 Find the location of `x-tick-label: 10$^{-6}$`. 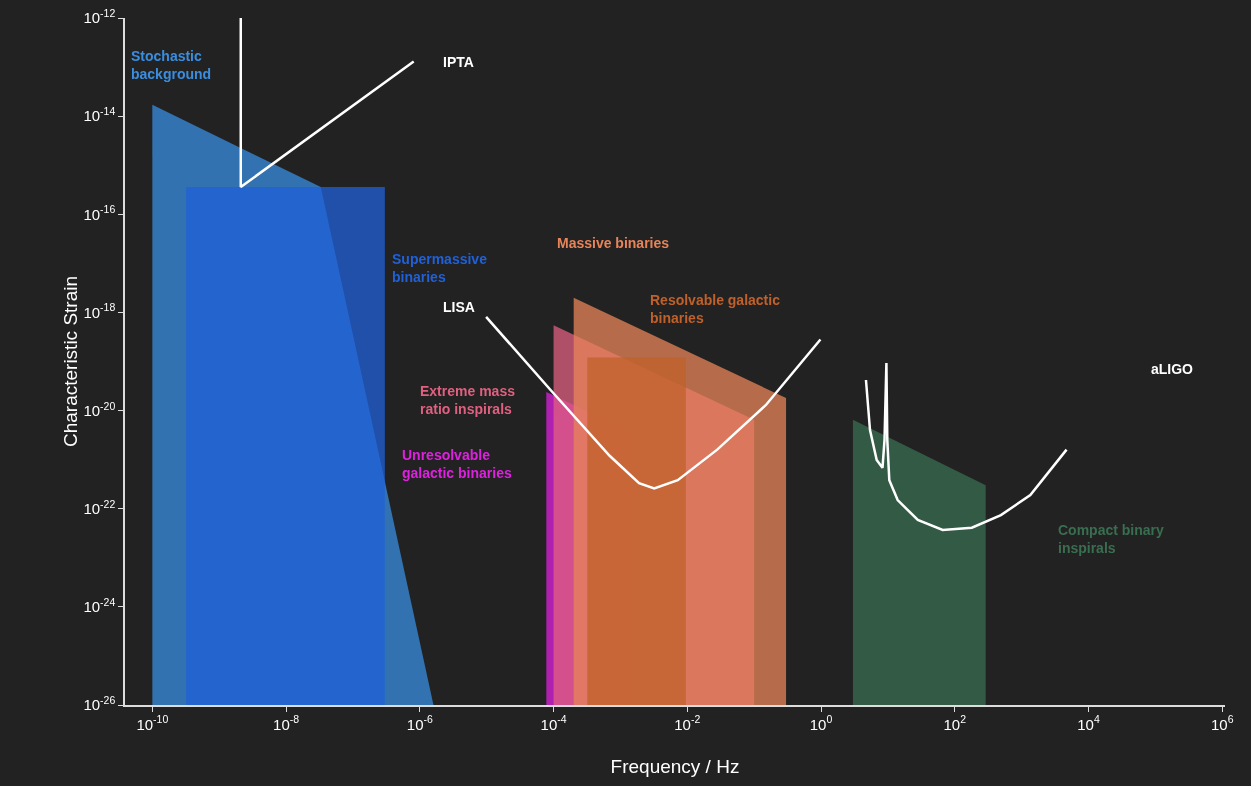

x-tick-label: 10$^{-6}$ is located at coordinates (419, 723).